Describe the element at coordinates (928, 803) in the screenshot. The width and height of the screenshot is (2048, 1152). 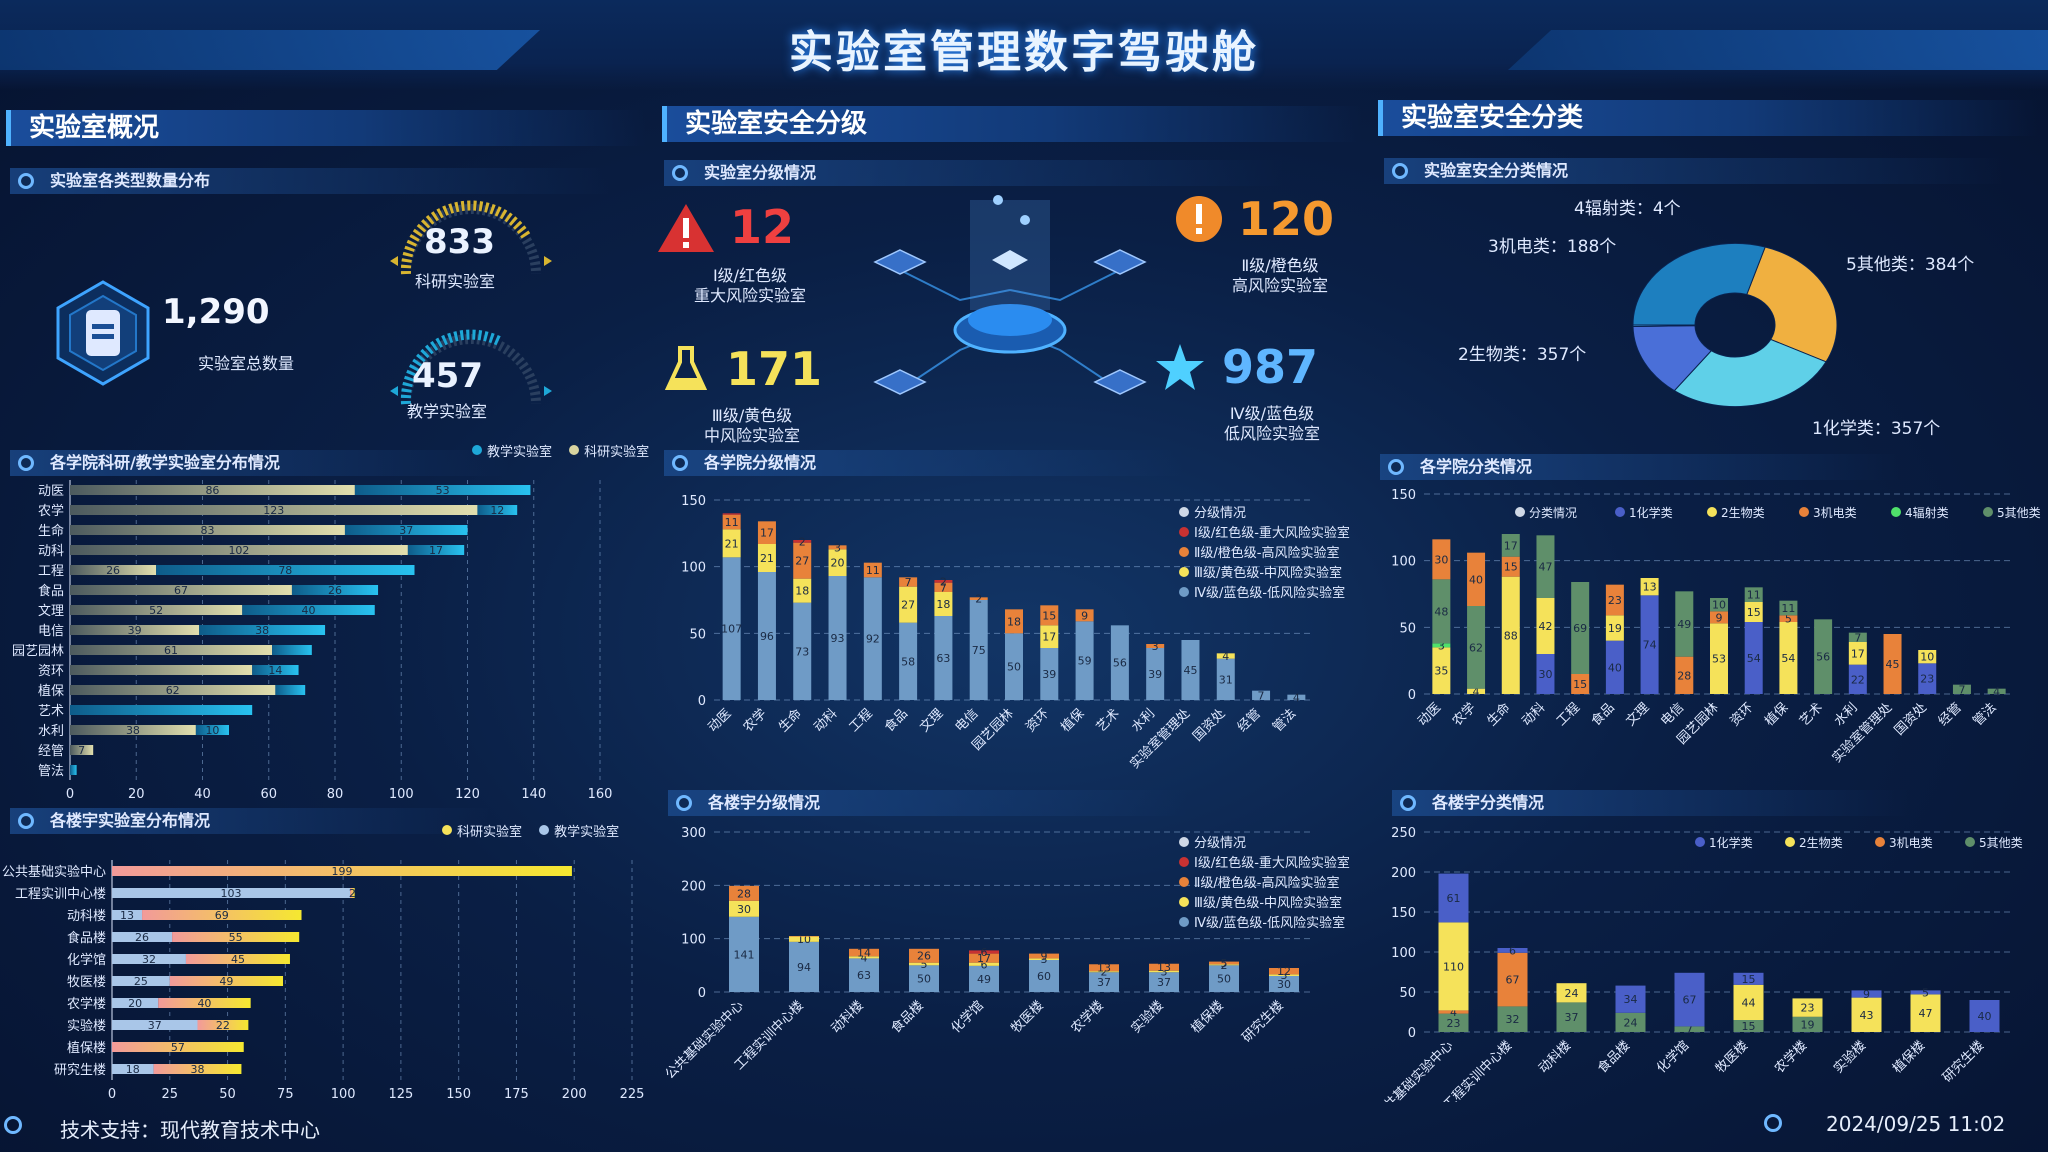
I see `subtitle-building-grade: 各楼宇分级情况` at that location.